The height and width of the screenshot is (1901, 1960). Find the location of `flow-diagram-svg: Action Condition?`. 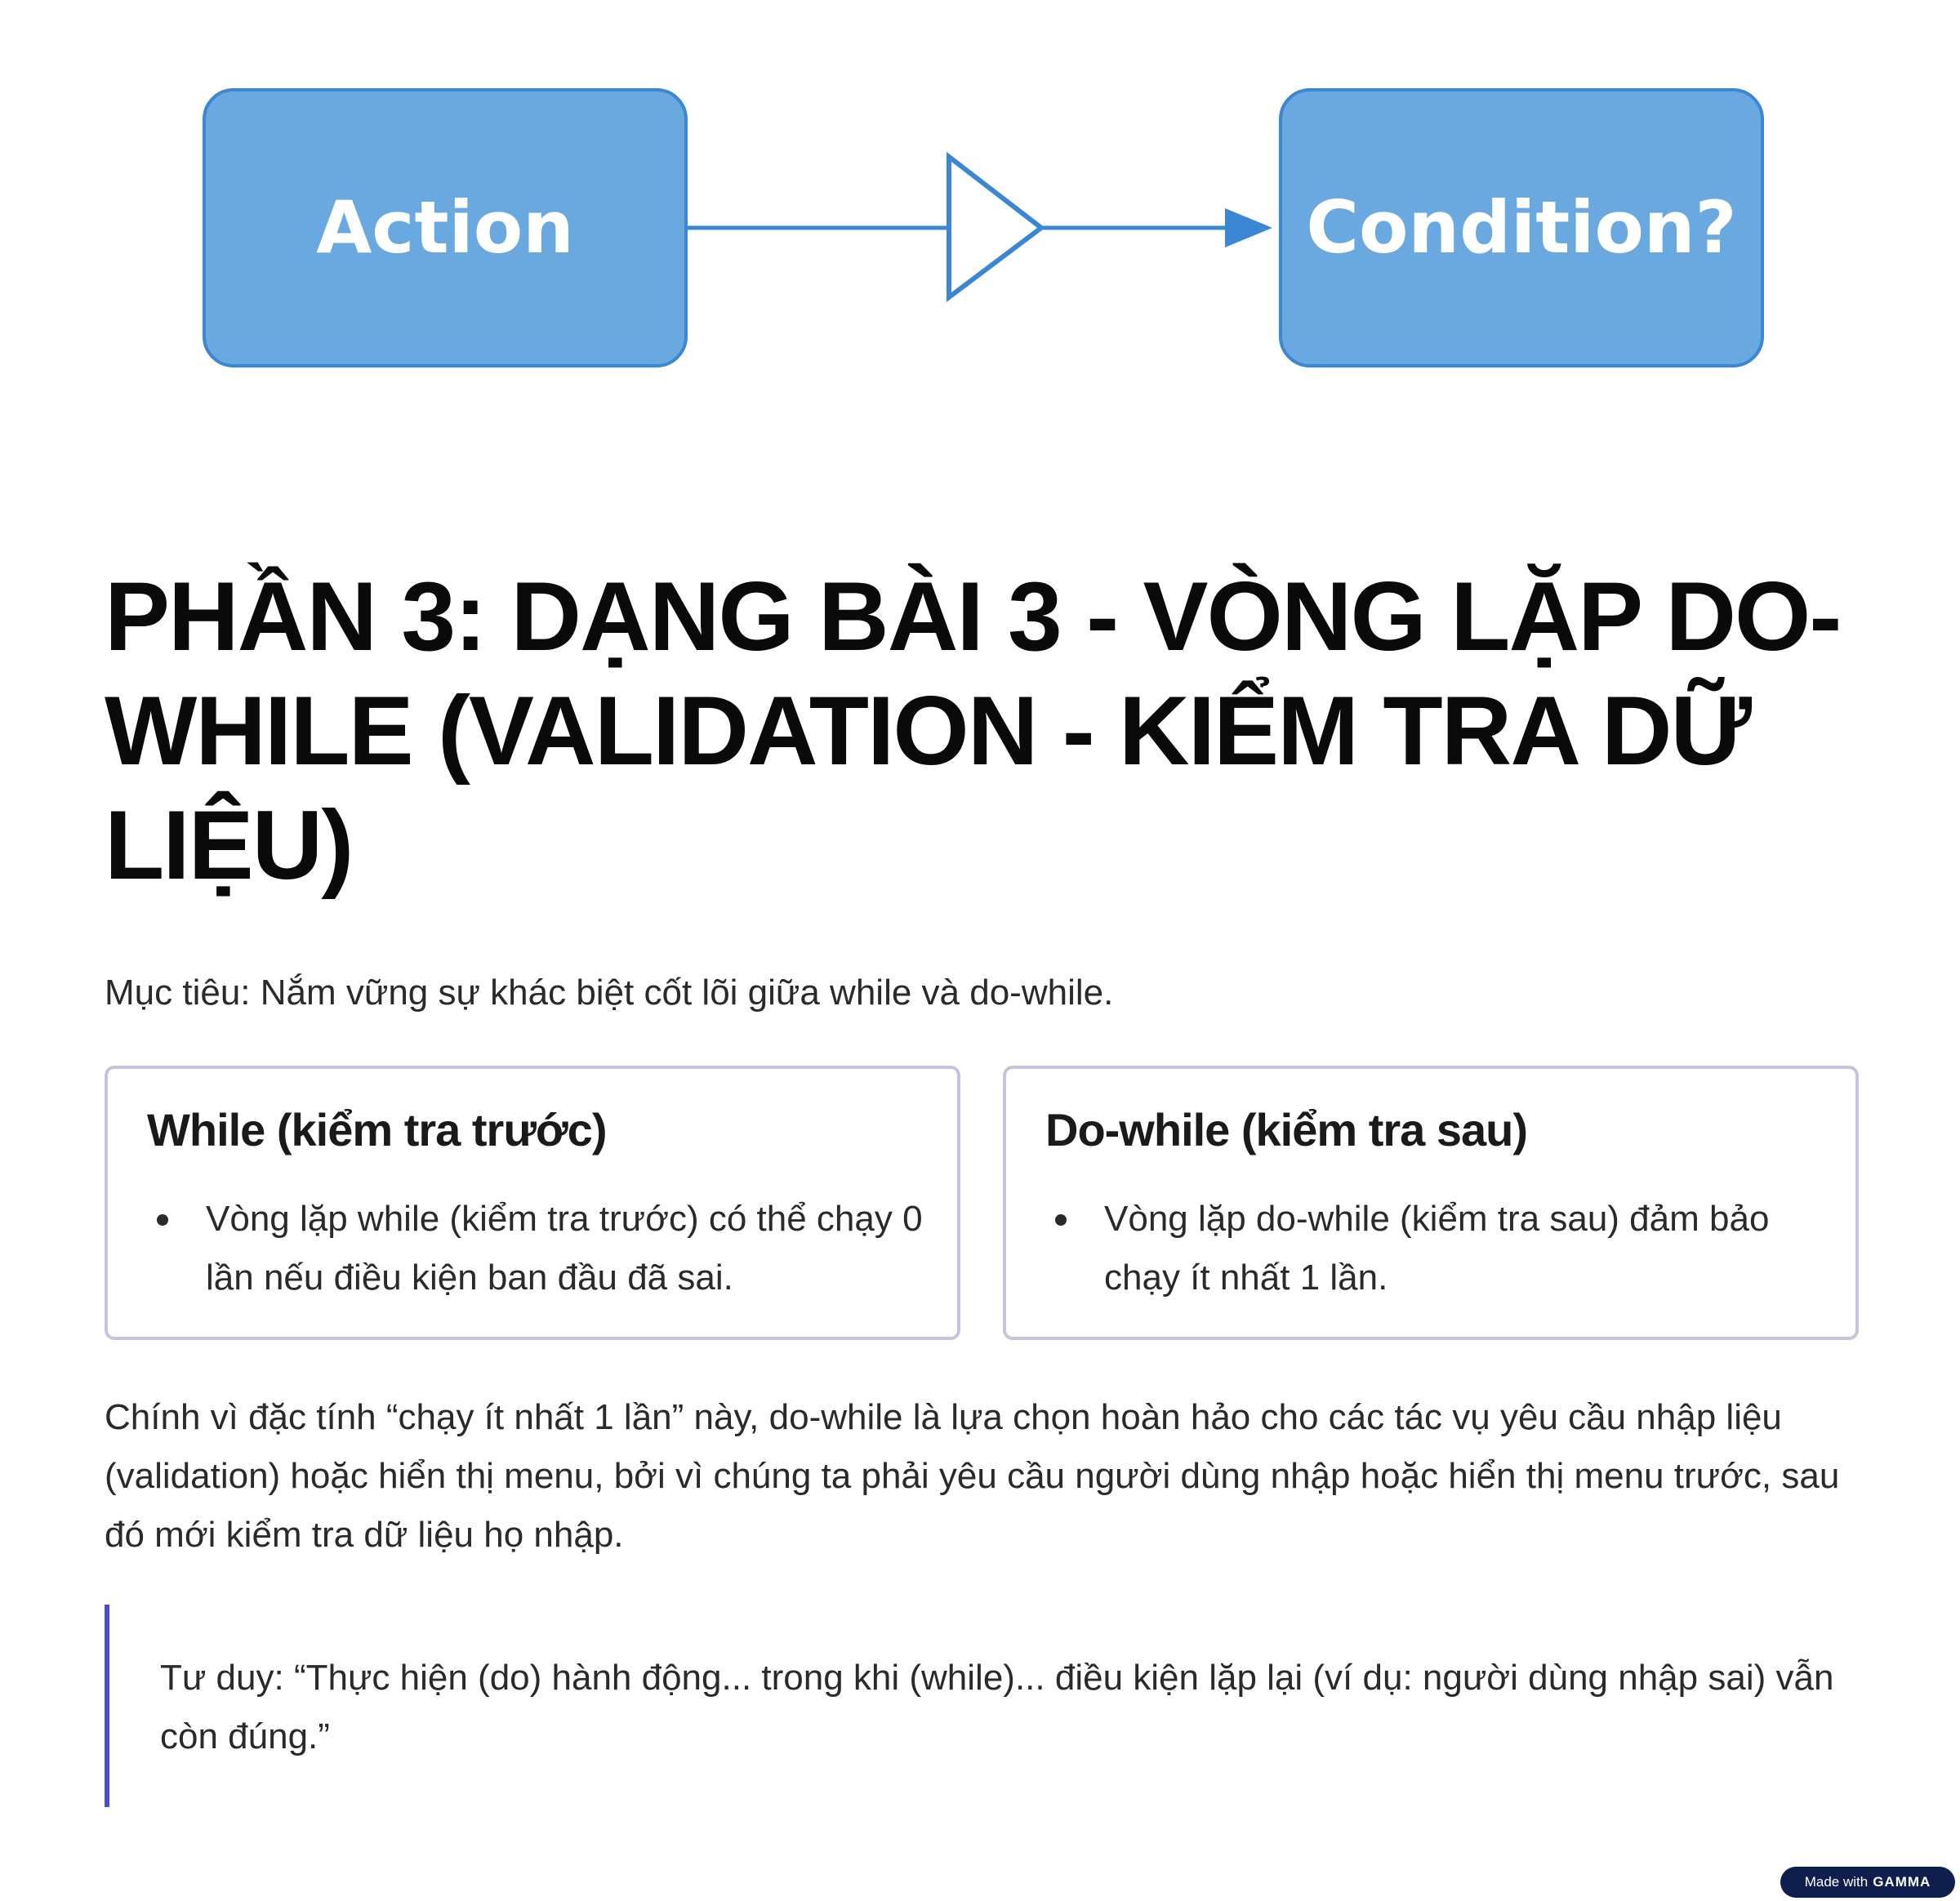

flow-diagram-svg: Action Condition? is located at coordinates (983, 227).